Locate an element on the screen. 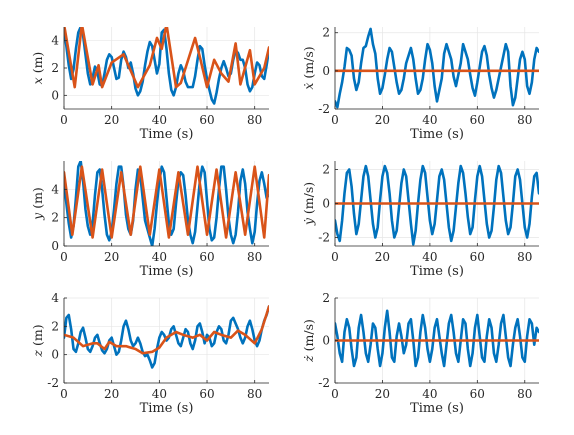  y-axis-label: x (m) is located at coordinates (37, 68).